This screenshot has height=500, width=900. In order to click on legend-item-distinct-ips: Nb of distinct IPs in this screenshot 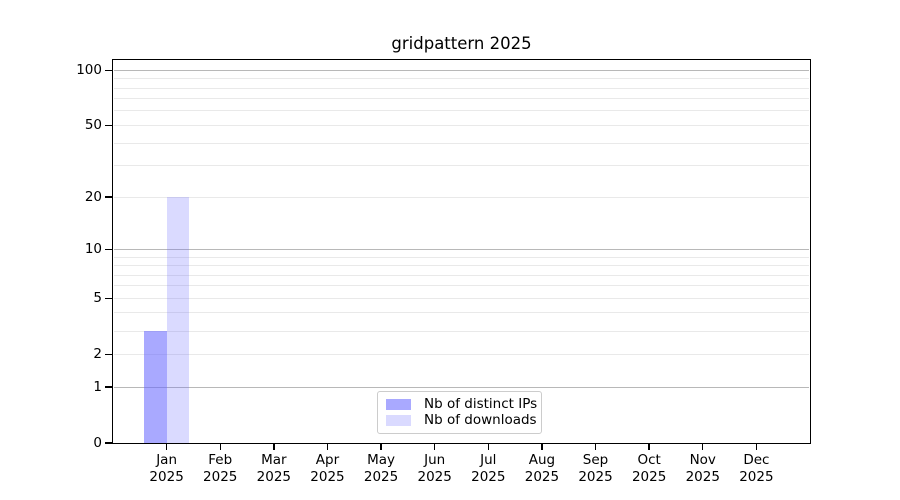, I will do `click(461, 404)`.